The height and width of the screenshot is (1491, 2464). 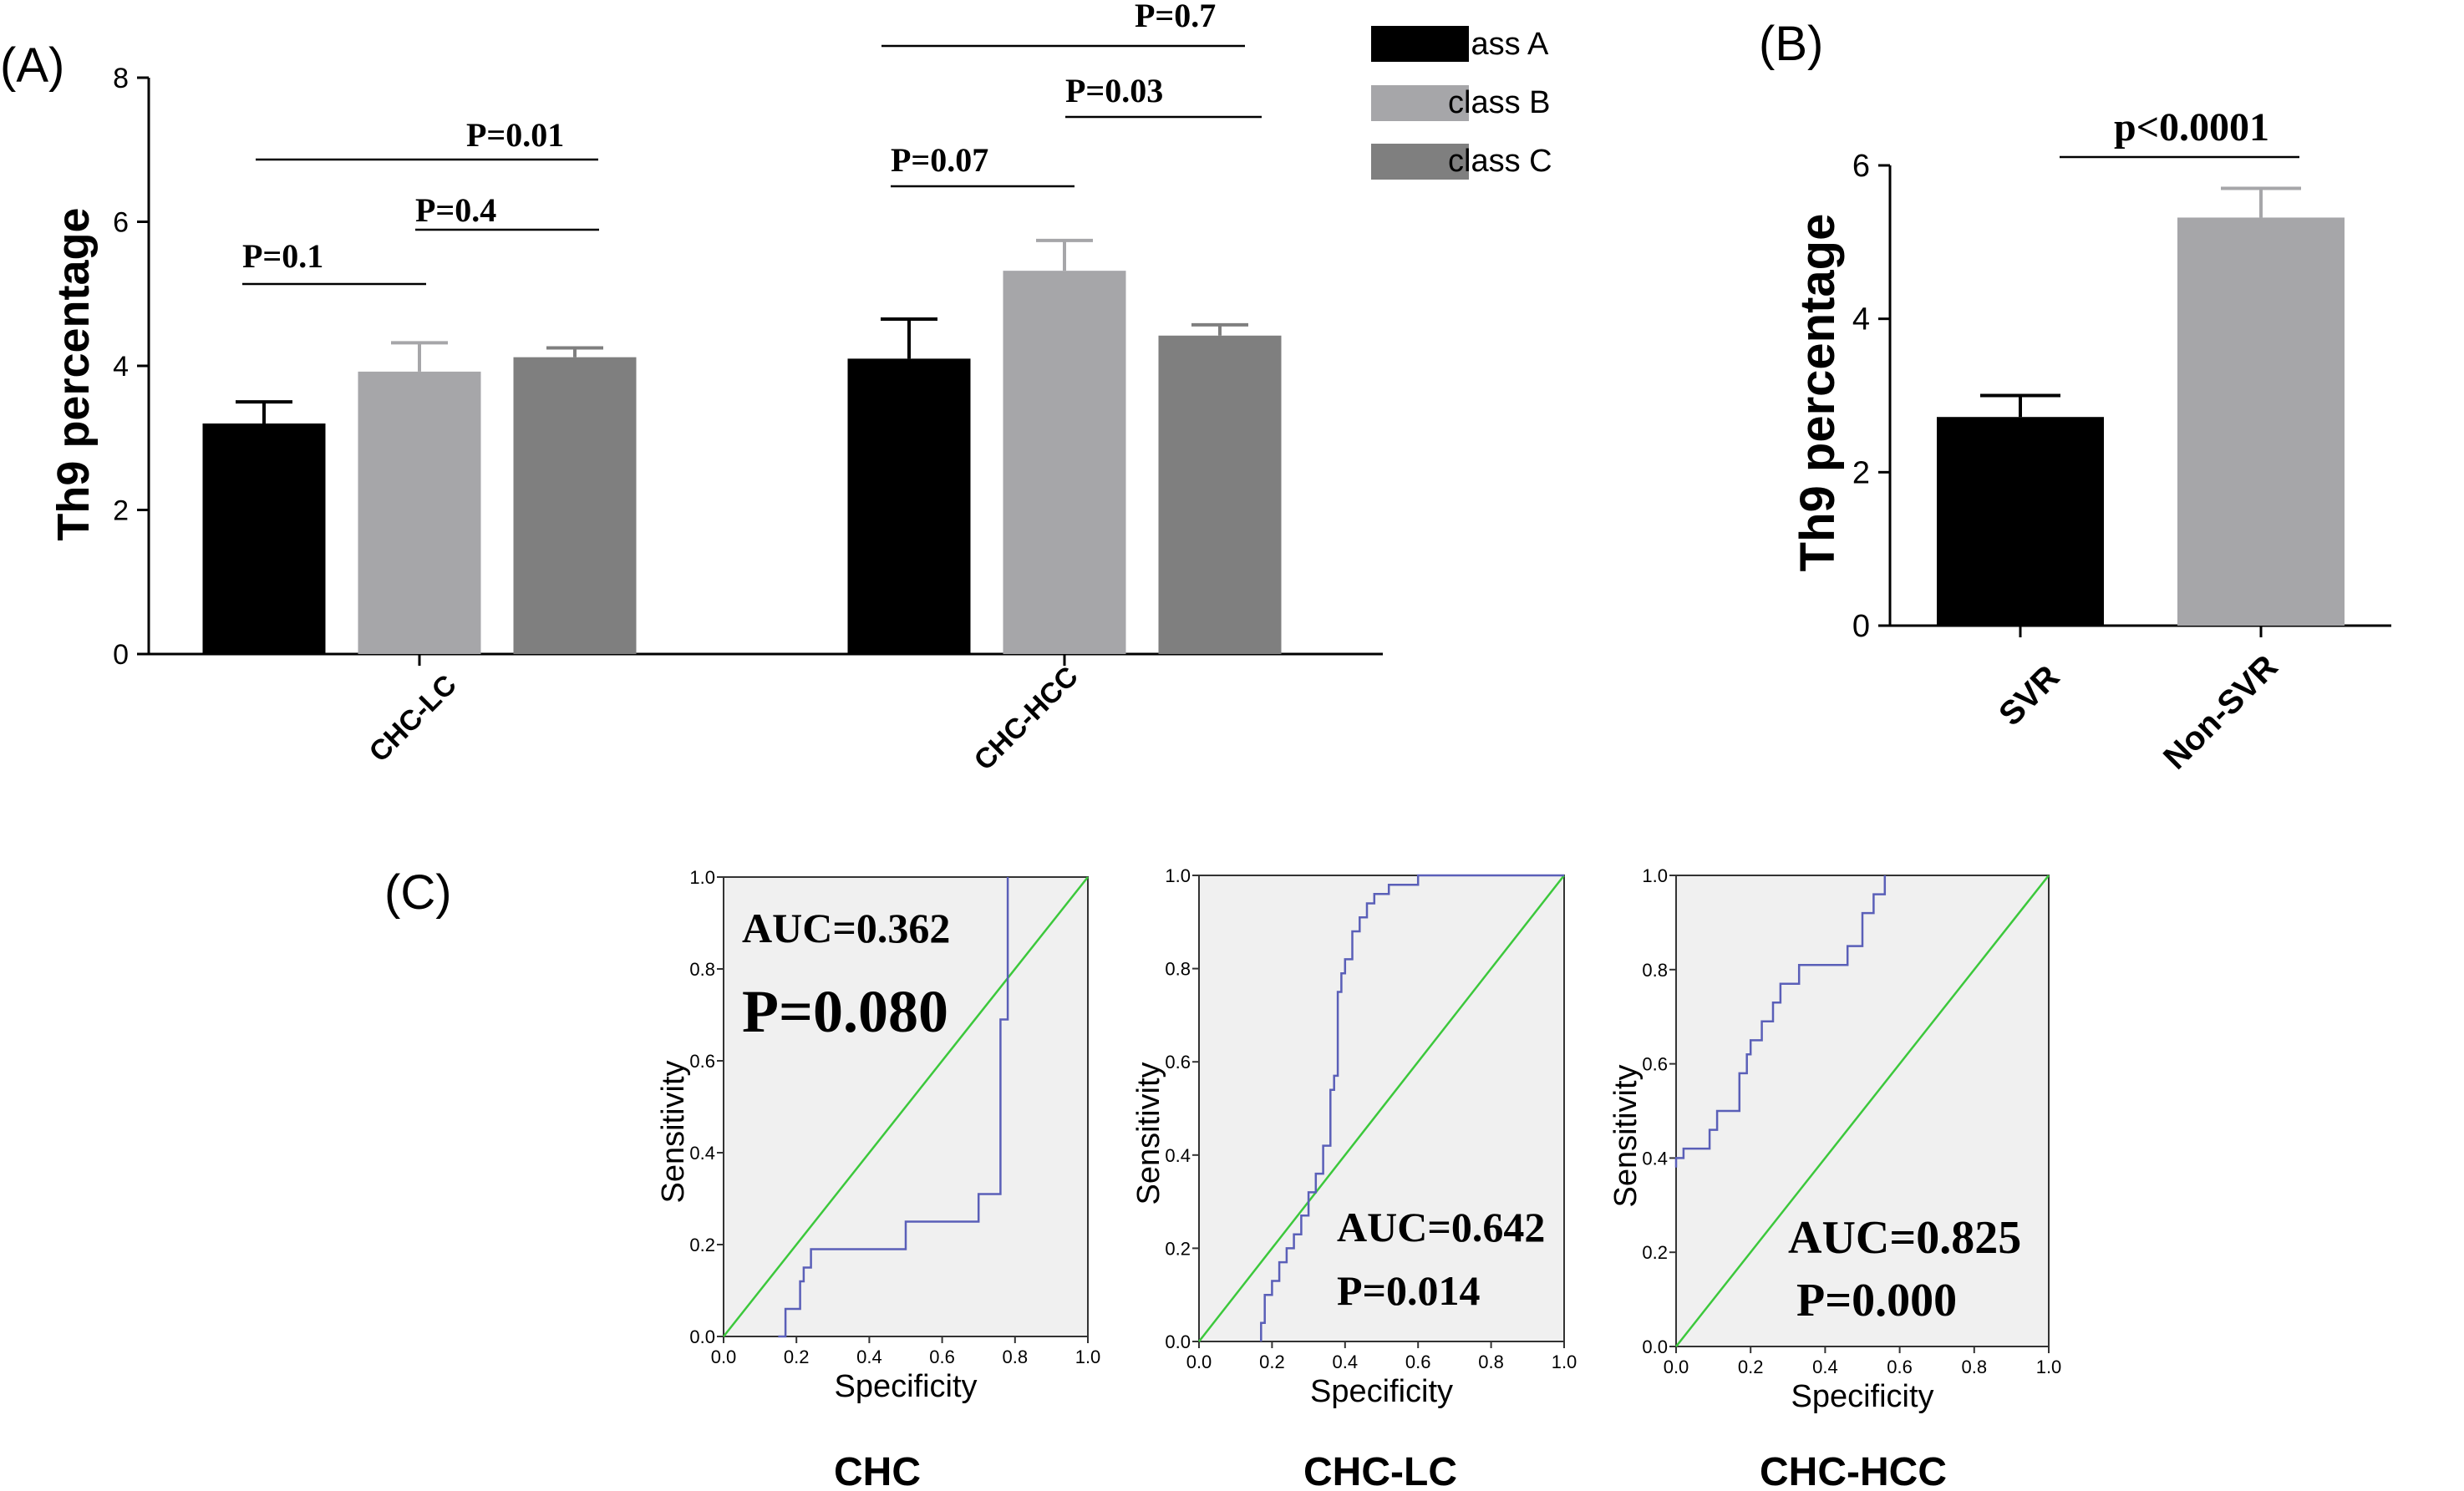 I want to click on legend-swatch-class-a, so click(x=1420, y=44).